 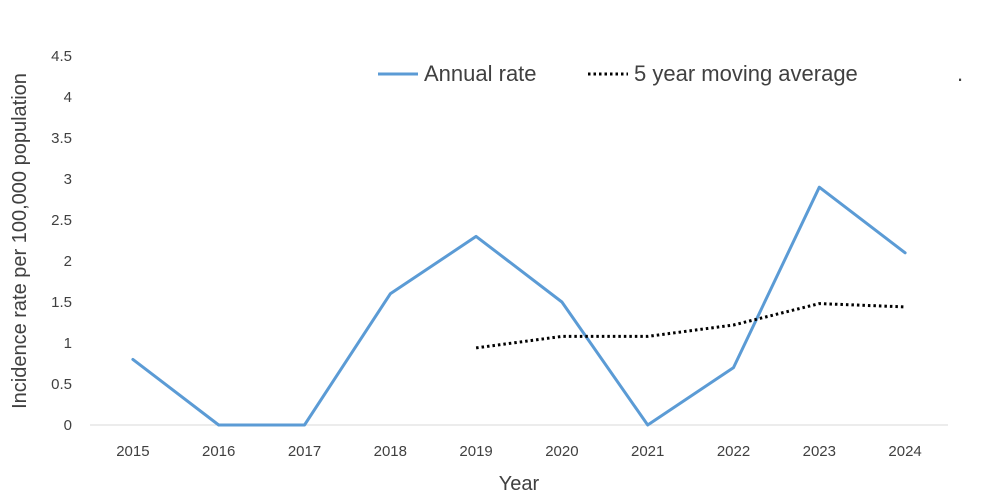 What do you see at coordinates (561, 451) in the screenshot?
I see `x-tick-label: 2020` at bounding box center [561, 451].